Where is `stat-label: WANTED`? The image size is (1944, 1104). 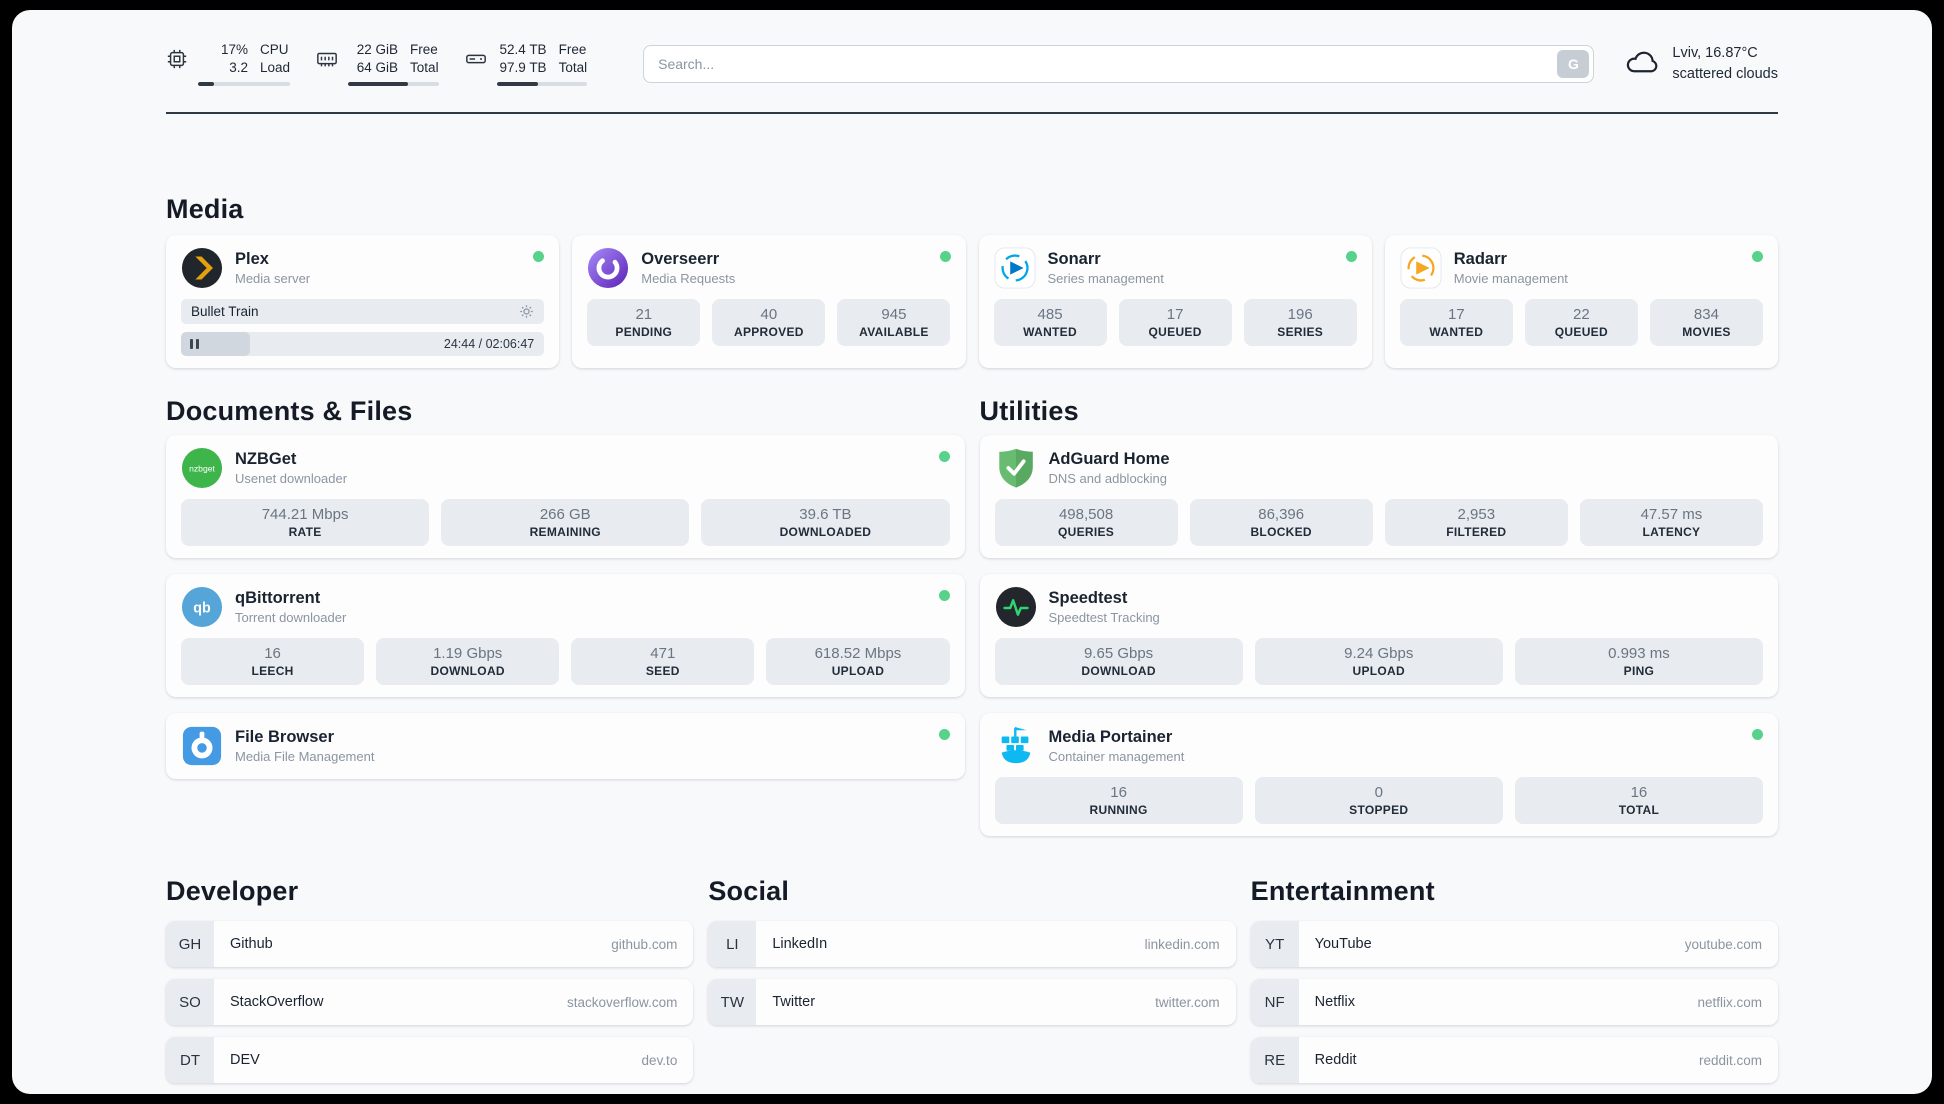
stat-label: WANTED is located at coordinates (1050, 332).